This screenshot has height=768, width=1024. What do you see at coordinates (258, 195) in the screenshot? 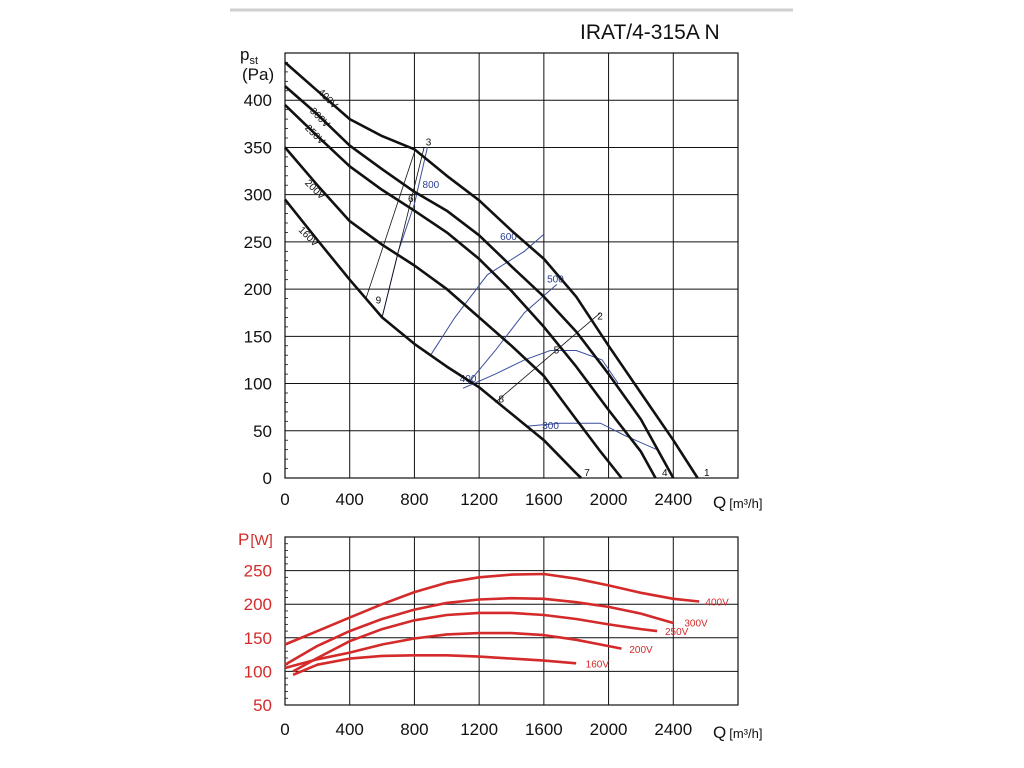
I see `y-tick-label: 300` at bounding box center [258, 195].